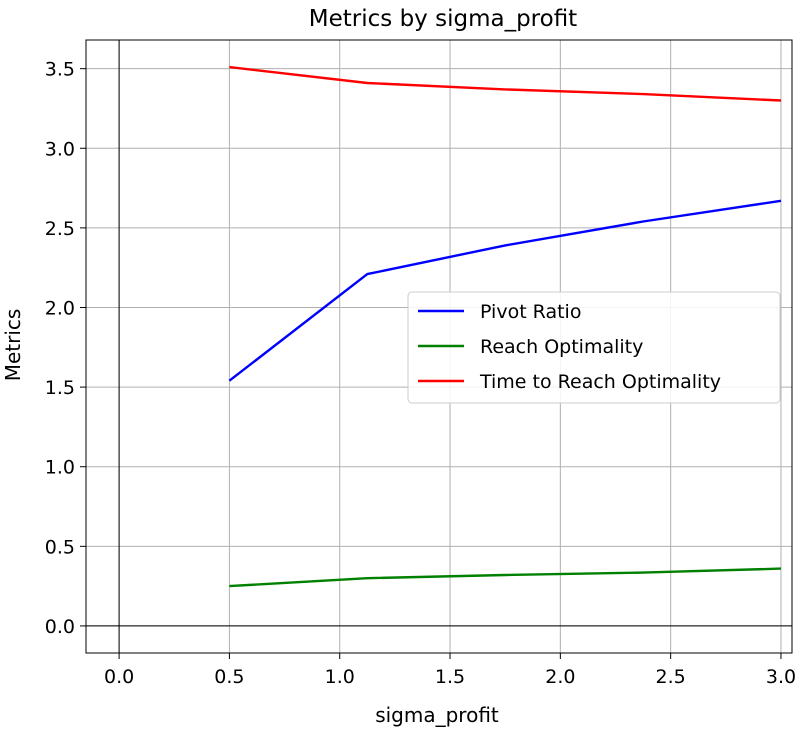  What do you see at coordinates (60, 468) in the screenshot?
I see `y-tick-label: 1.0` at bounding box center [60, 468].